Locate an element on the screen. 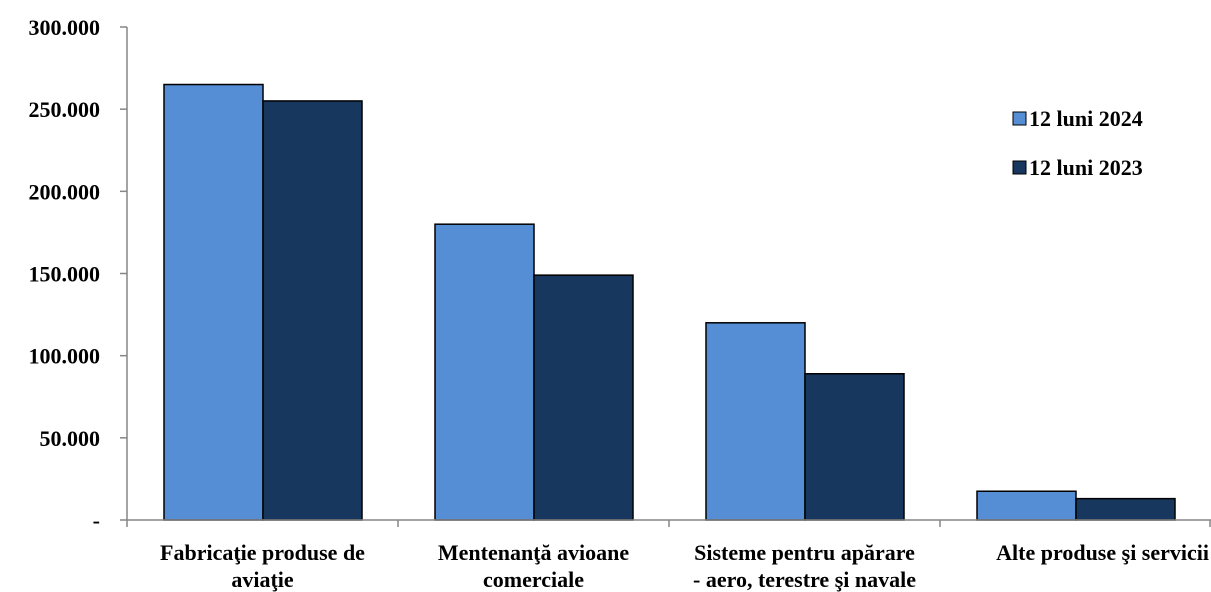  legend-label: 12 luni 2024 is located at coordinates (1086, 118).